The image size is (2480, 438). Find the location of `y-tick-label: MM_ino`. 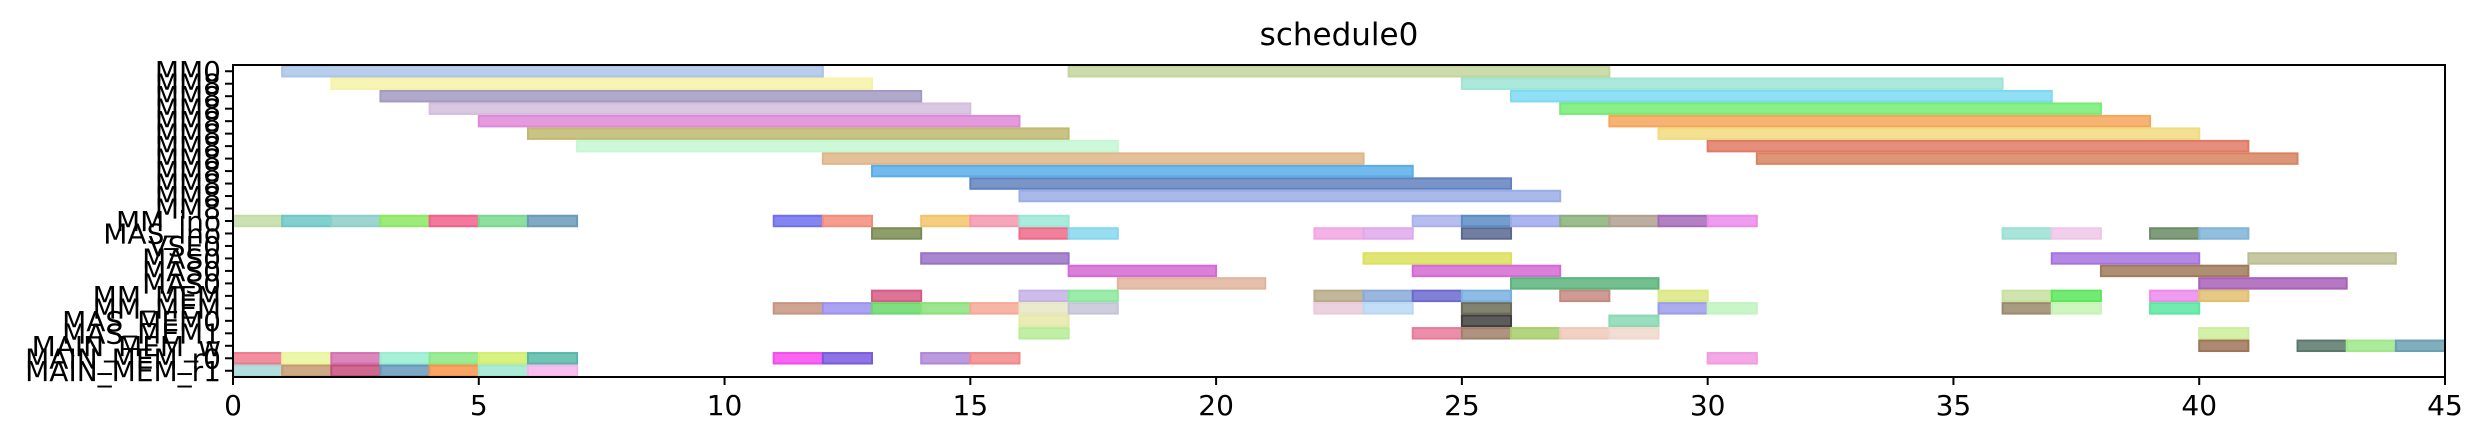

y-tick-label: MM_ino is located at coordinates (168, 221).